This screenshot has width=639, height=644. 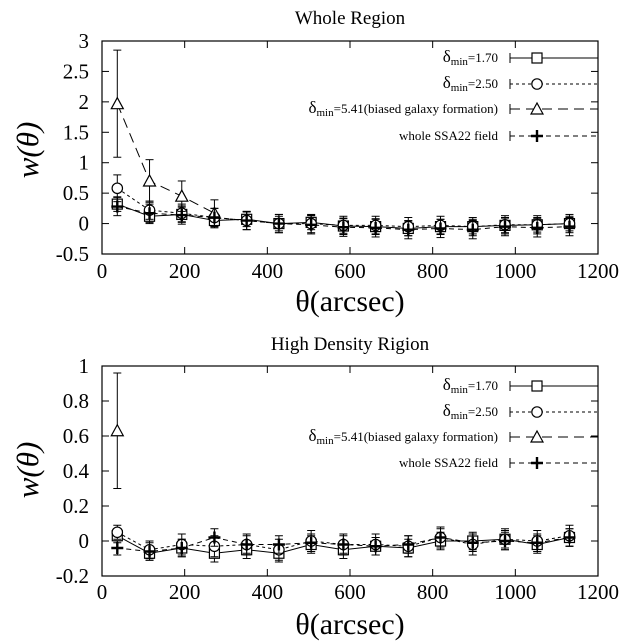 I want to click on x-tick-label: 800, so click(x=433, y=271).